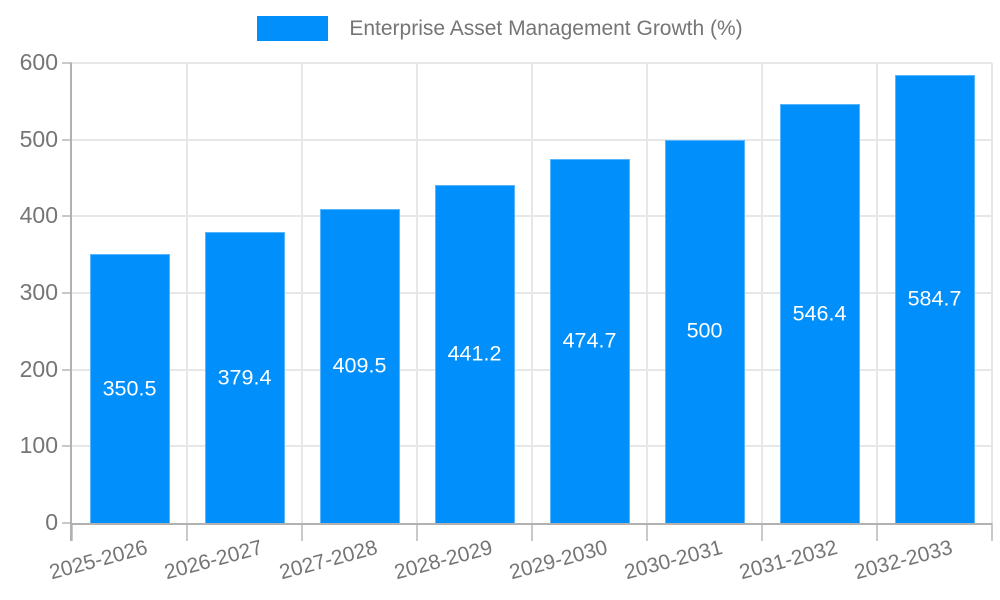 Image resolution: width=1000 pixels, height=600 pixels. What do you see at coordinates (293, 29) in the screenshot?
I see `legend-swatch` at bounding box center [293, 29].